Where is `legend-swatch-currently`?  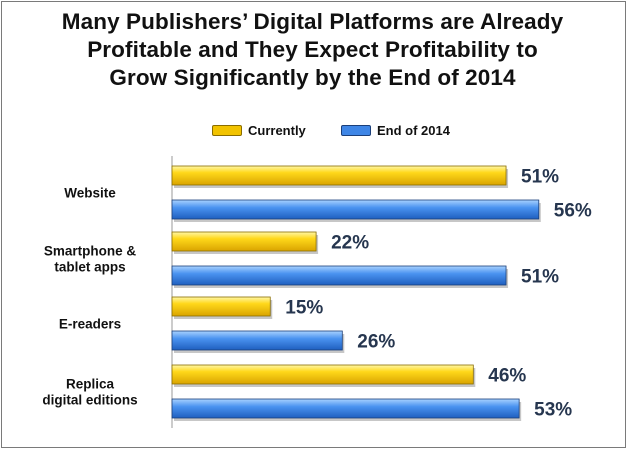
legend-swatch-currently is located at coordinates (227, 130).